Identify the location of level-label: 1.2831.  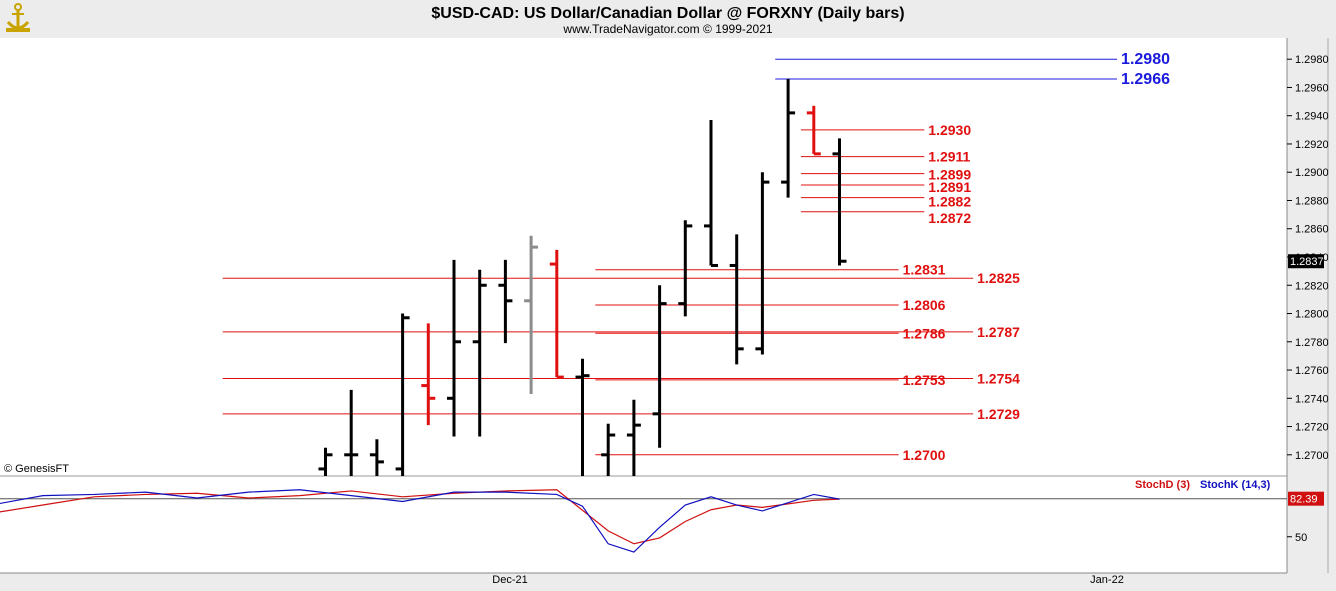
(924, 270).